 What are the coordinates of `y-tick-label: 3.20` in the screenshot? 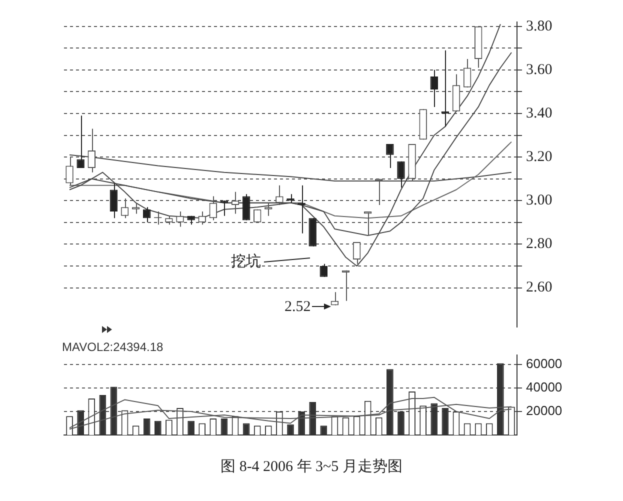 It's located at (539, 157).